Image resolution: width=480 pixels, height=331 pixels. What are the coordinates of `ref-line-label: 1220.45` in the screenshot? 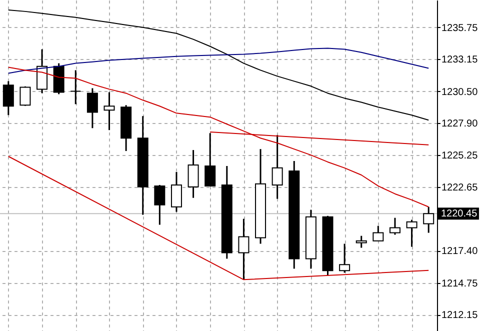 It's located at (459, 214).